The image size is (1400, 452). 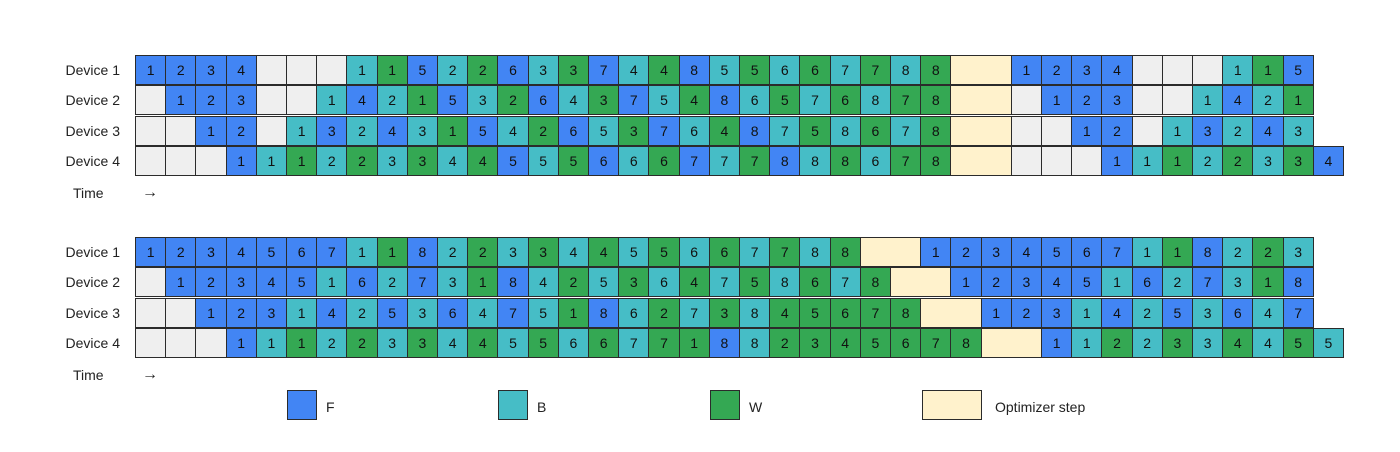 What do you see at coordinates (664, 100) in the screenshot?
I see `backward-cell: 5` at bounding box center [664, 100].